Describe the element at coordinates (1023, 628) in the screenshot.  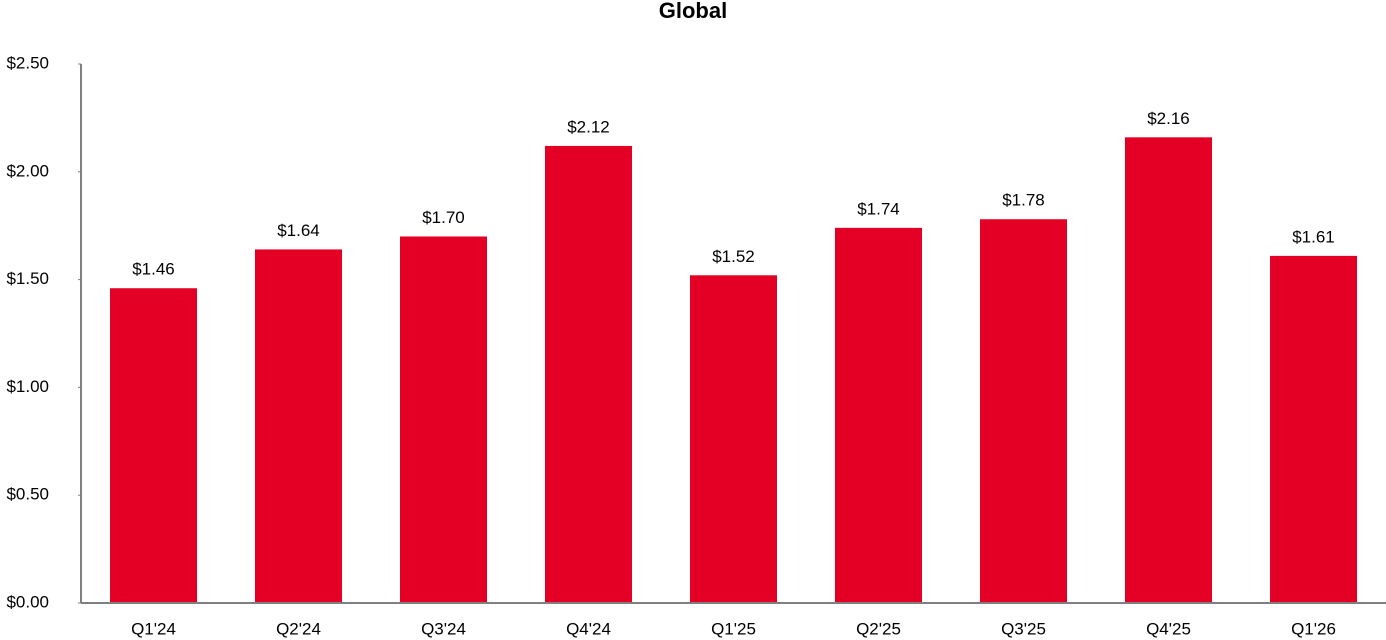
I see `x-tick-label: Q3'25` at that location.